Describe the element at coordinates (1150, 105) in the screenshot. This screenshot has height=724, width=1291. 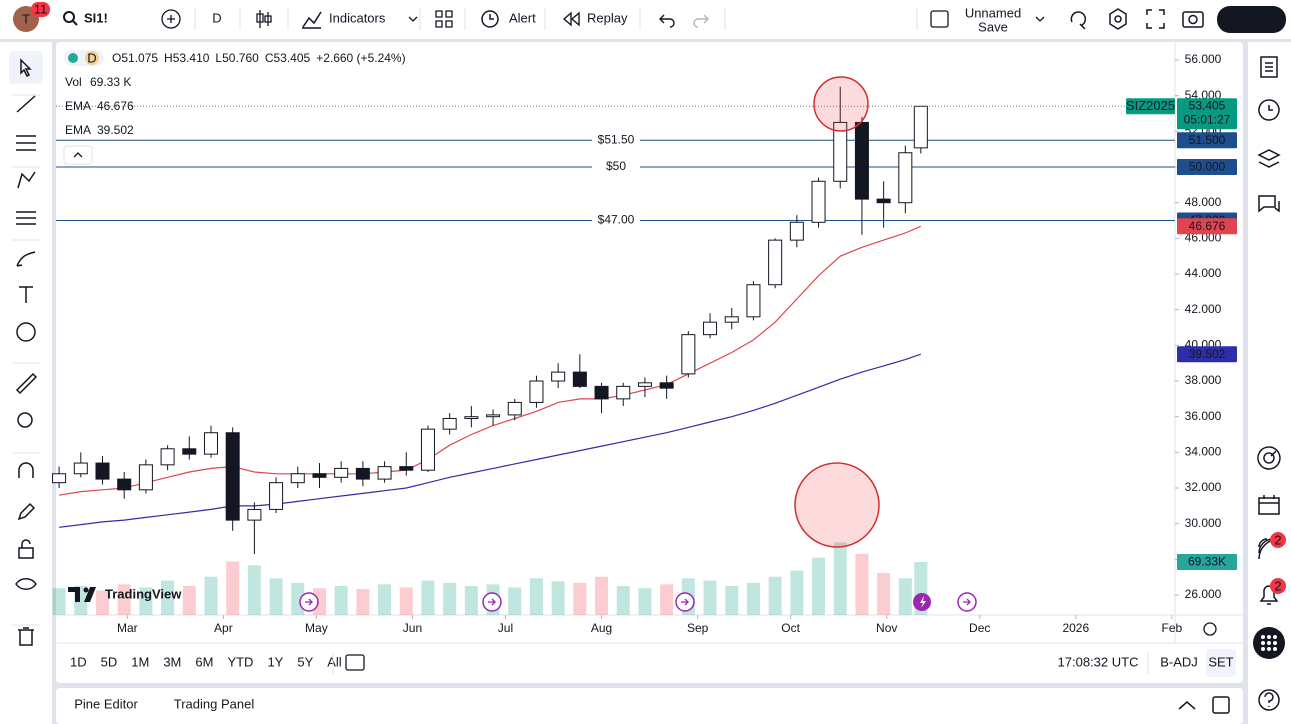
I see `symbol-label: SIZ2025` at that location.